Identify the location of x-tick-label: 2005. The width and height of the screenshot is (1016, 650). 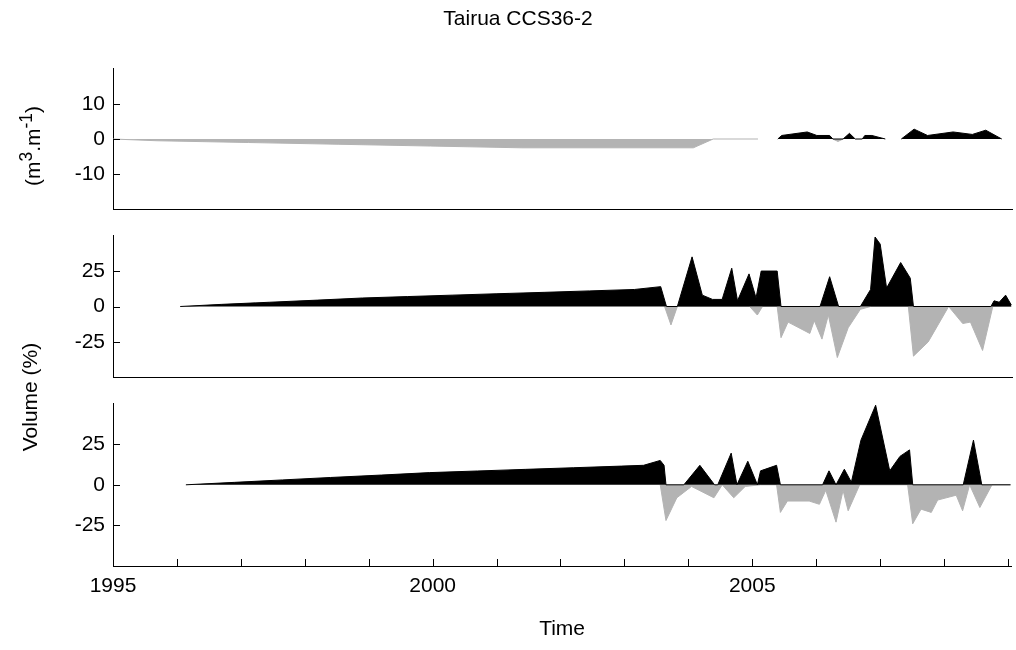
(752, 585).